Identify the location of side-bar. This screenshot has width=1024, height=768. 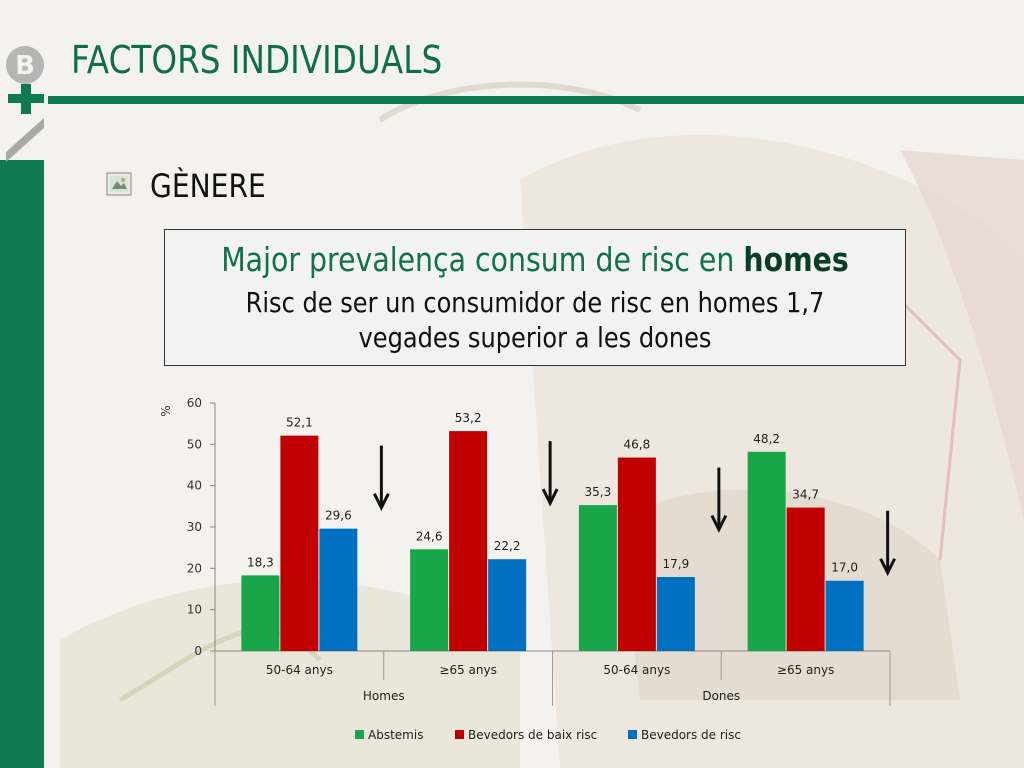
(22, 464).